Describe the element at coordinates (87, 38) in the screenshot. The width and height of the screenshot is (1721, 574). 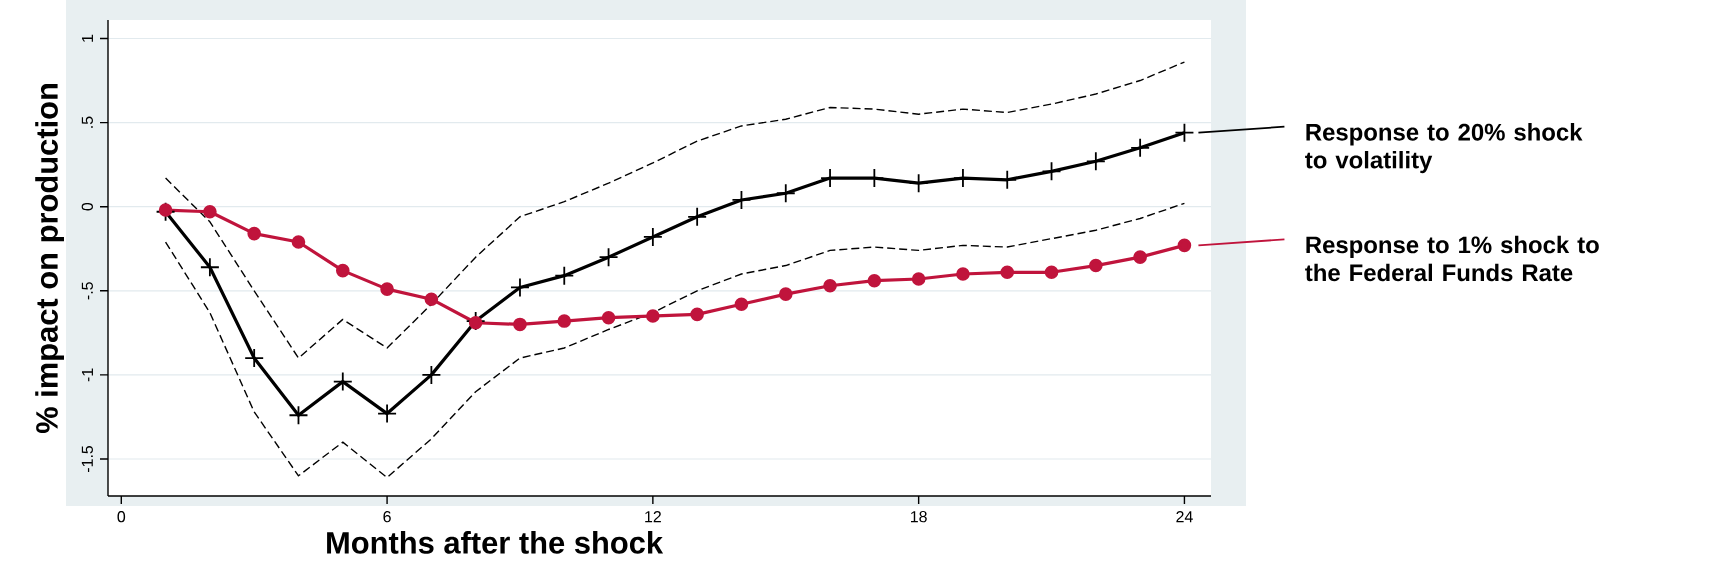
I see `y-tick-label: 1` at that location.